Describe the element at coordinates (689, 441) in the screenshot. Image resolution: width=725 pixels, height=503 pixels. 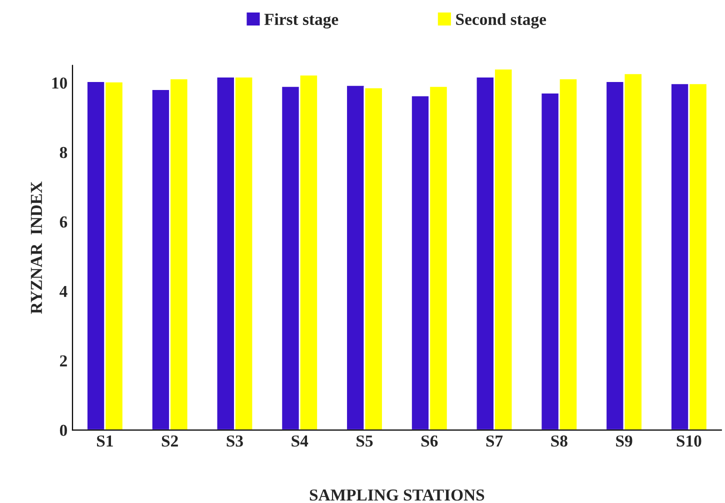
I see `x-tick-label: S10` at that location.